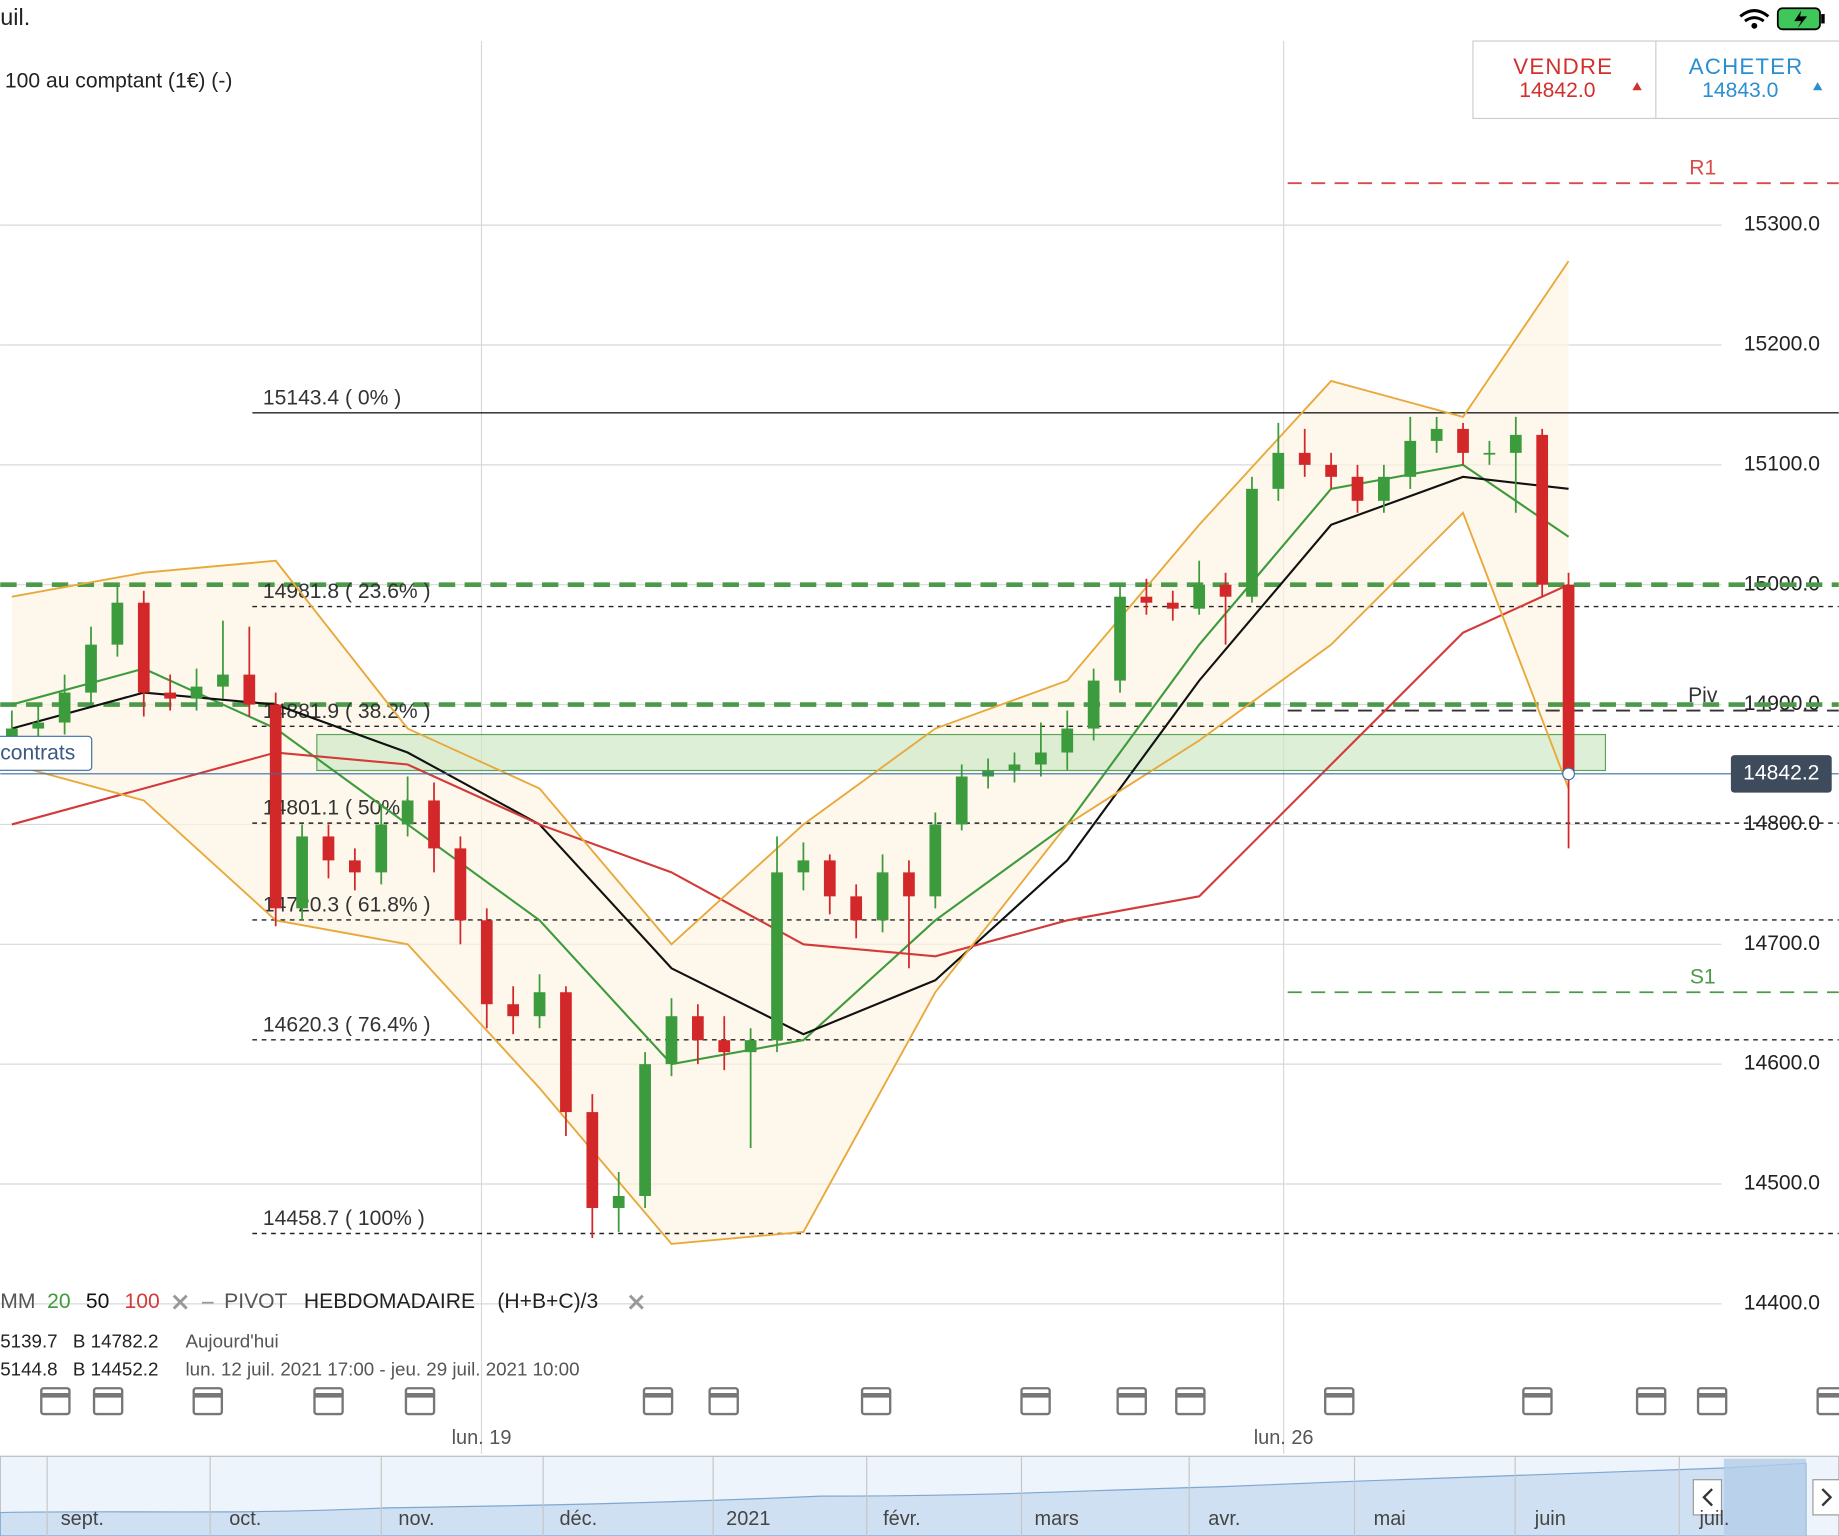  What do you see at coordinates (902, 1519) in the screenshot?
I see `navigator-label: févr.` at bounding box center [902, 1519].